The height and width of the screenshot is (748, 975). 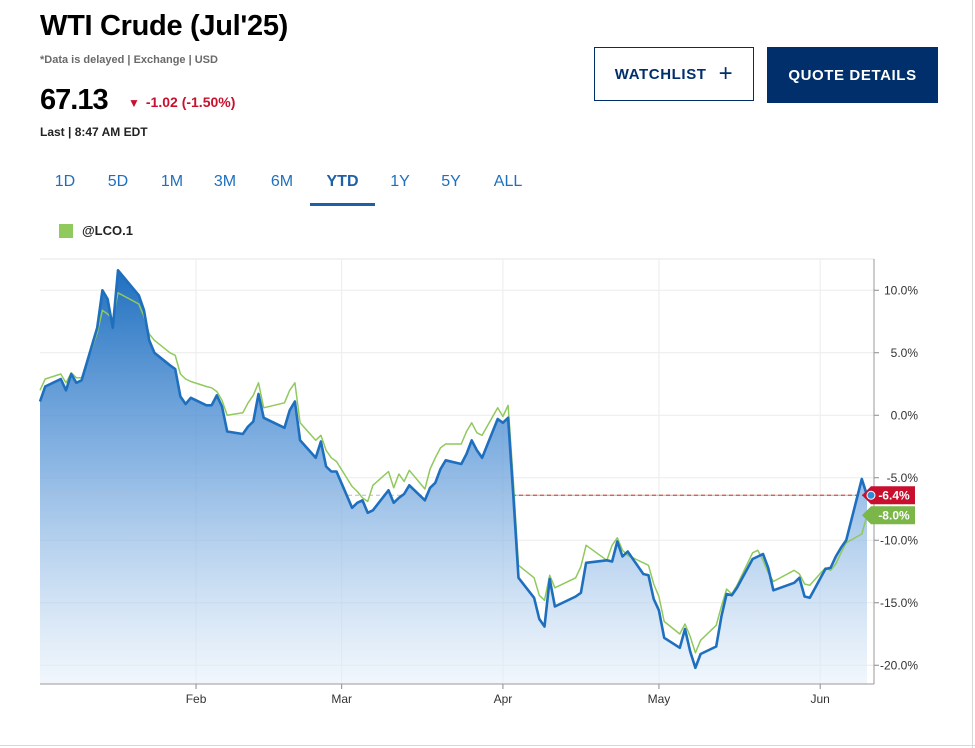 I want to click on quote-details-button-label: QUOTE DETAILS, so click(x=852, y=75).